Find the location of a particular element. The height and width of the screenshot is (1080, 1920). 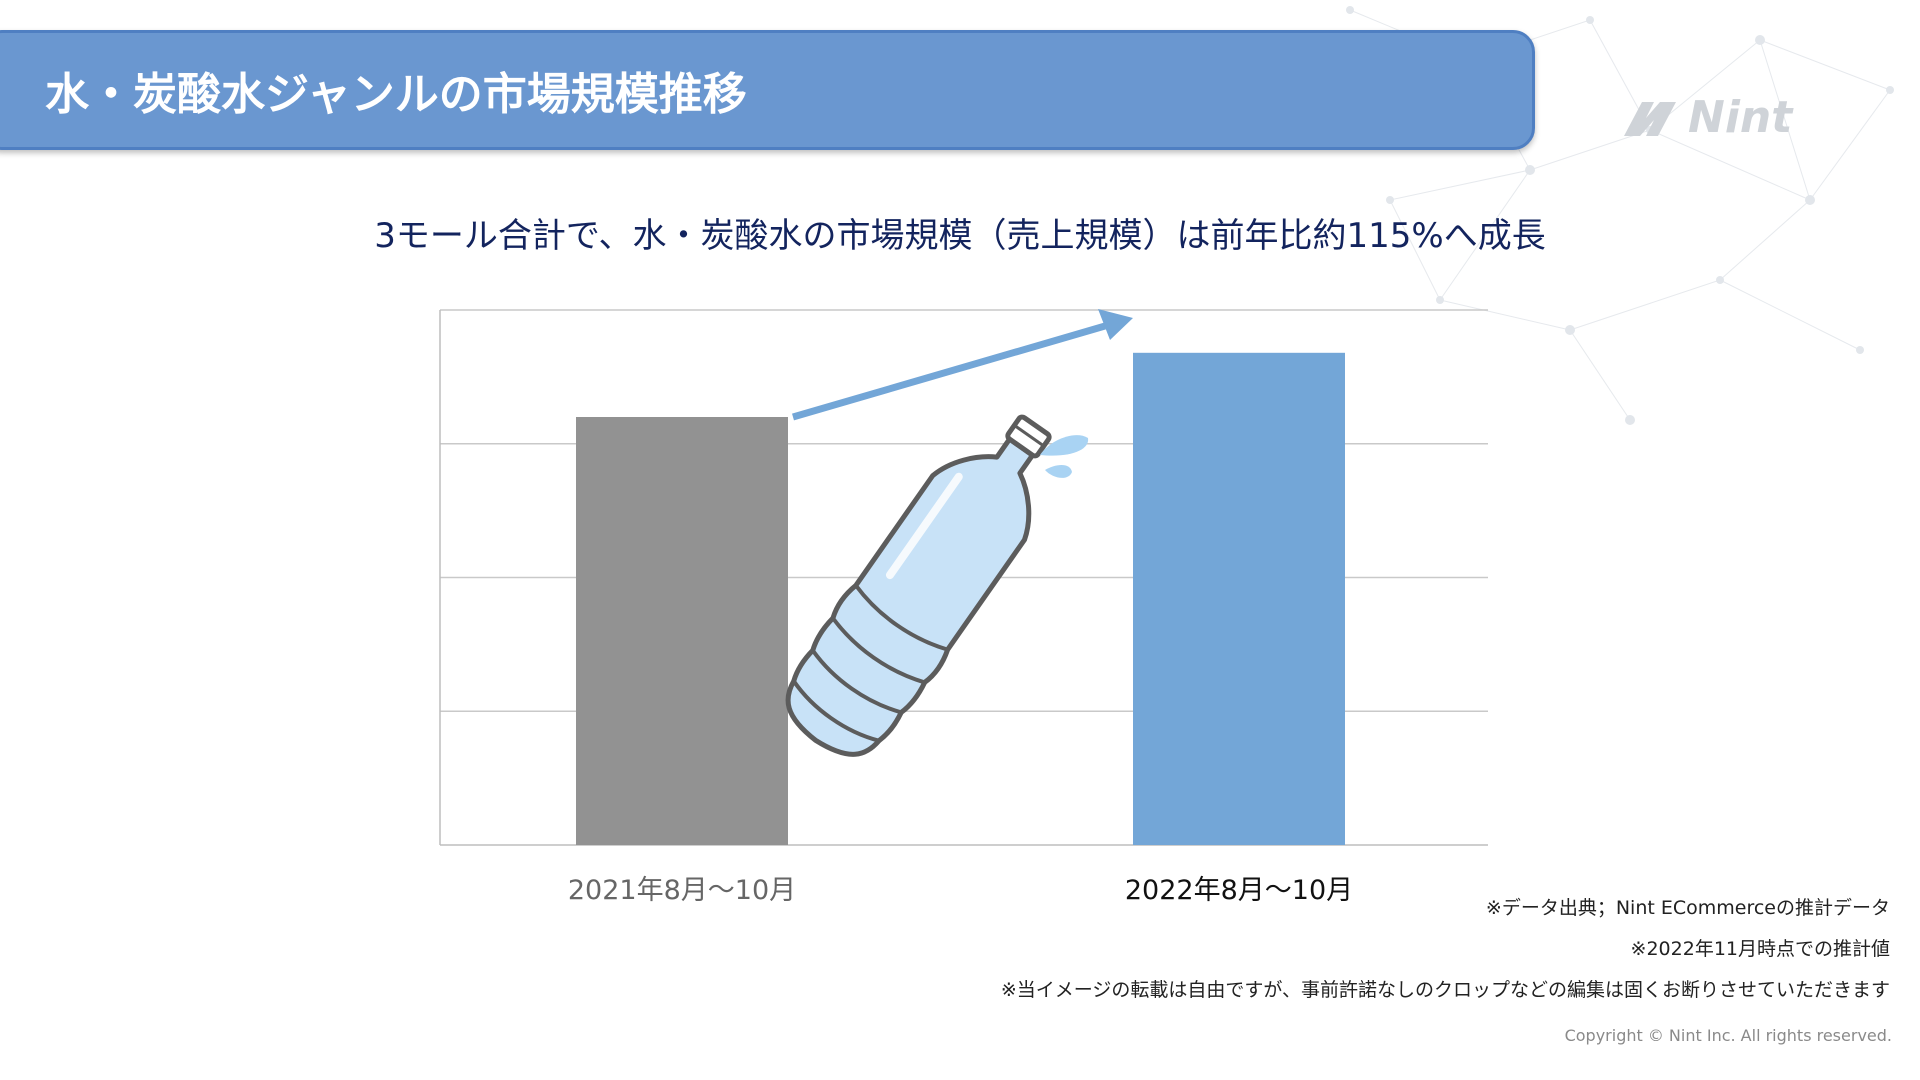

growth-arrow is located at coordinates (962, 365).